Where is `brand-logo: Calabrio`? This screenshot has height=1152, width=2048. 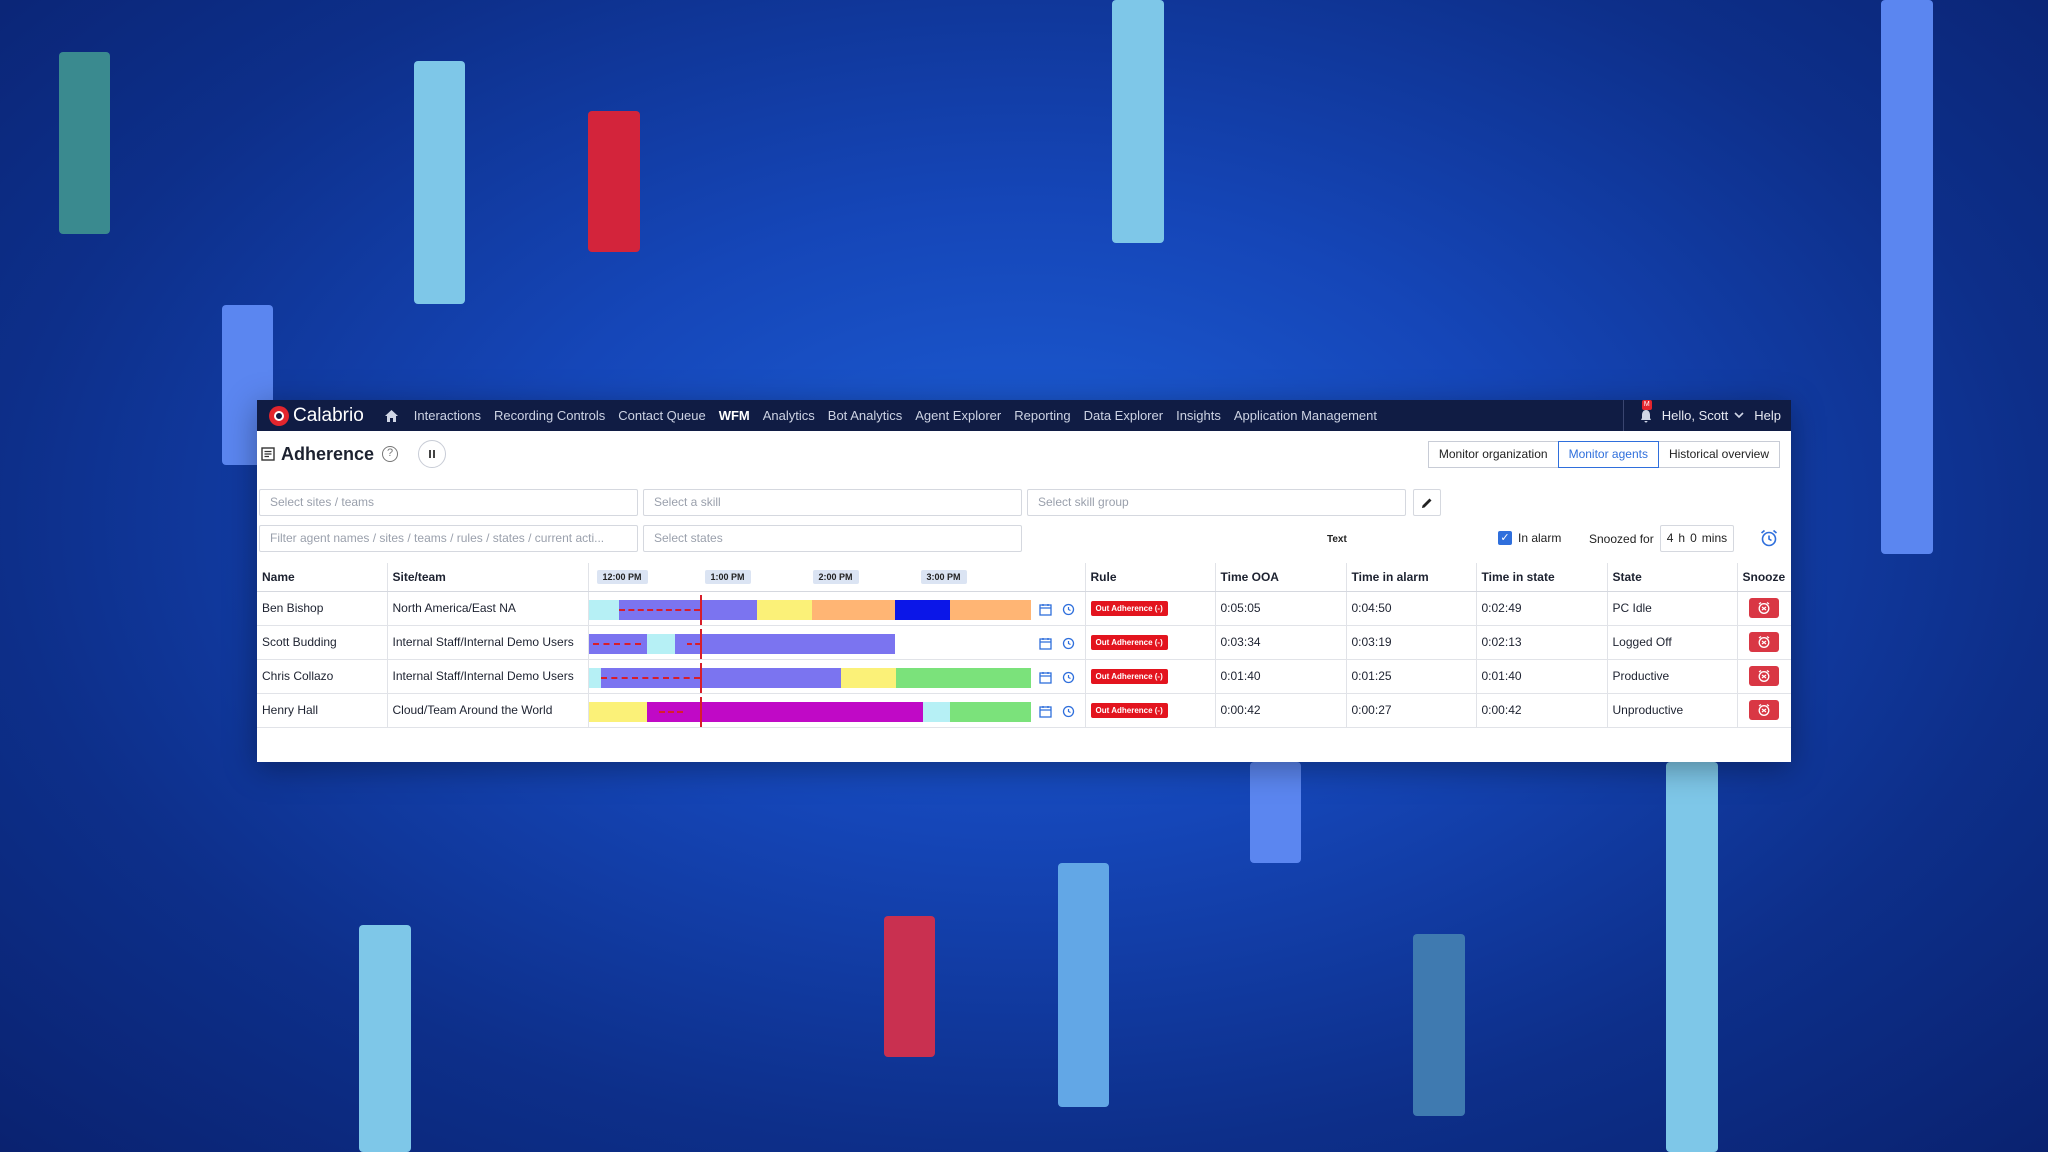 brand-logo: Calabrio is located at coordinates (316, 416).